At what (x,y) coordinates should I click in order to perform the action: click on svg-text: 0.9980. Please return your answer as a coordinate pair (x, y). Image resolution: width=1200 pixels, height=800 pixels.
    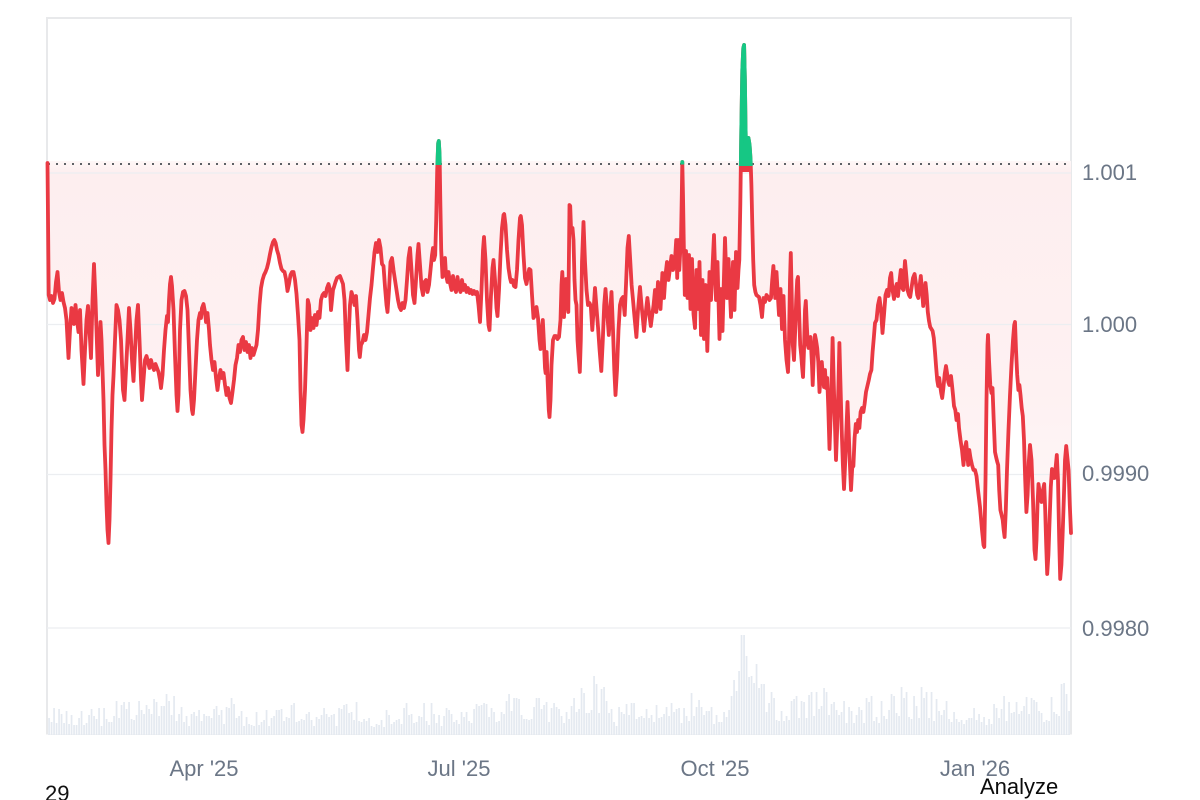
    Looking at the image, I should click on (1115, 628).